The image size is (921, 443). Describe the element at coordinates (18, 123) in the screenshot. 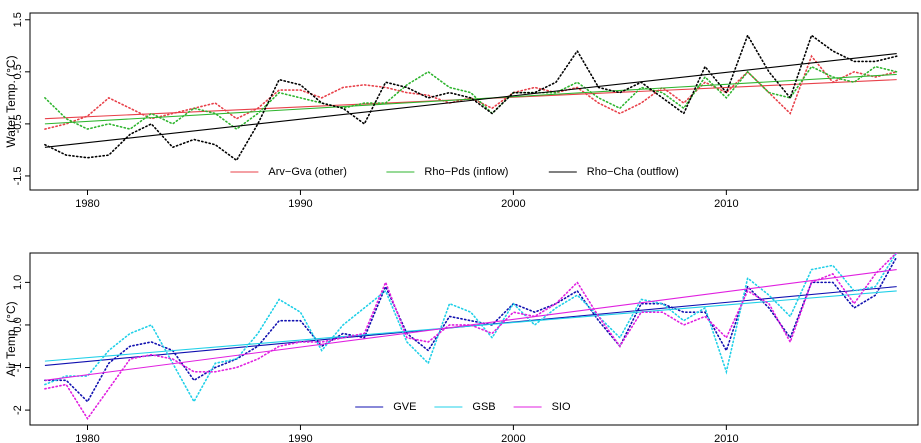

I see `y-tick-label: -0.5` at that location.